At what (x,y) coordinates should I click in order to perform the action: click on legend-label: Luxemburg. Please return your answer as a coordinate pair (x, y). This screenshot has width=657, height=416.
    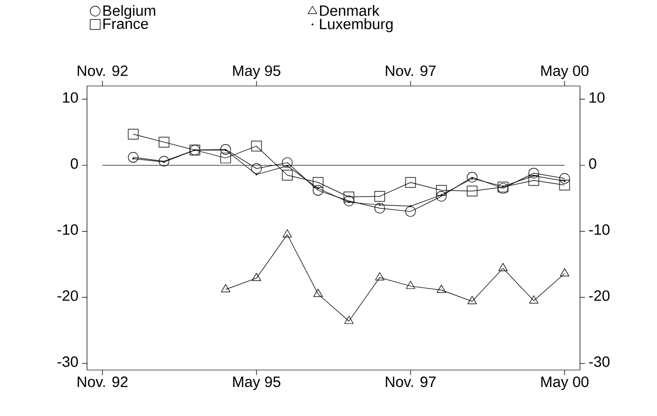
    Looking at the image, I should click on (356, 25).